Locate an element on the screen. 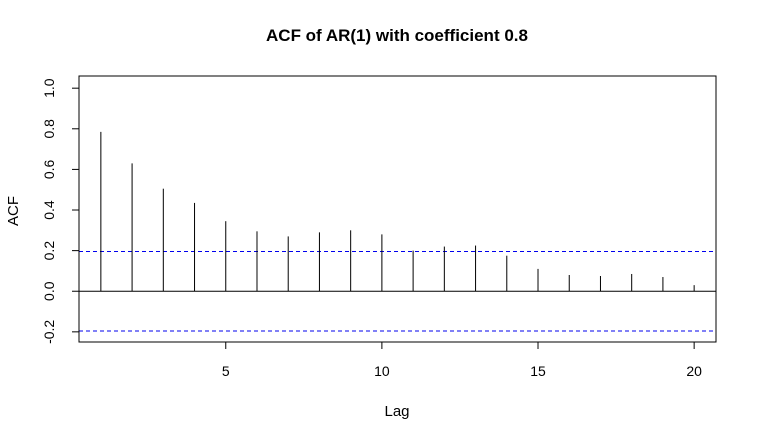 The height and width of the screenshot is (440, 757). y-tick-label: 0.4 is located at coordinates (49, 210).